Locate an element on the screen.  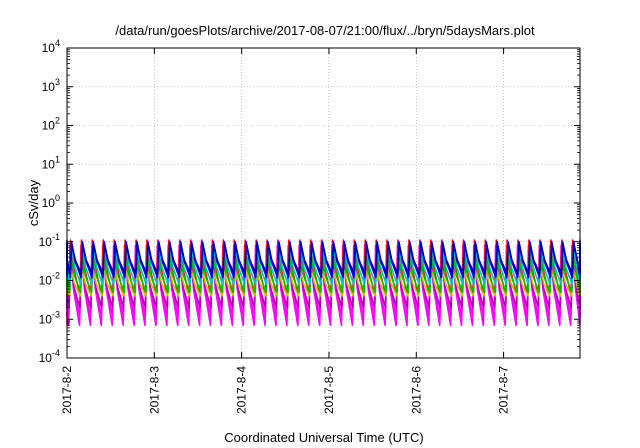
x-tick-label: 2017-8-5 is located at coordinates (329, 390).